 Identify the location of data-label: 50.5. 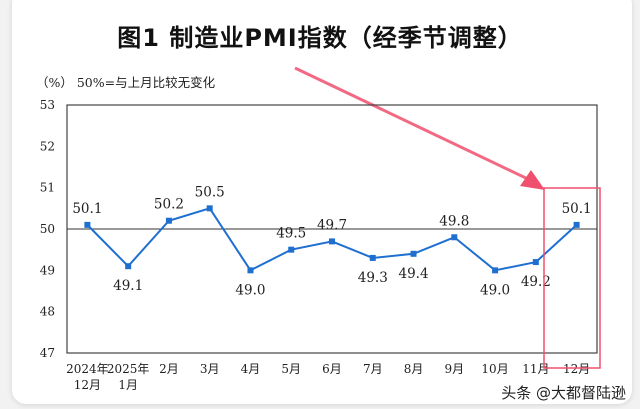
(210, 192).